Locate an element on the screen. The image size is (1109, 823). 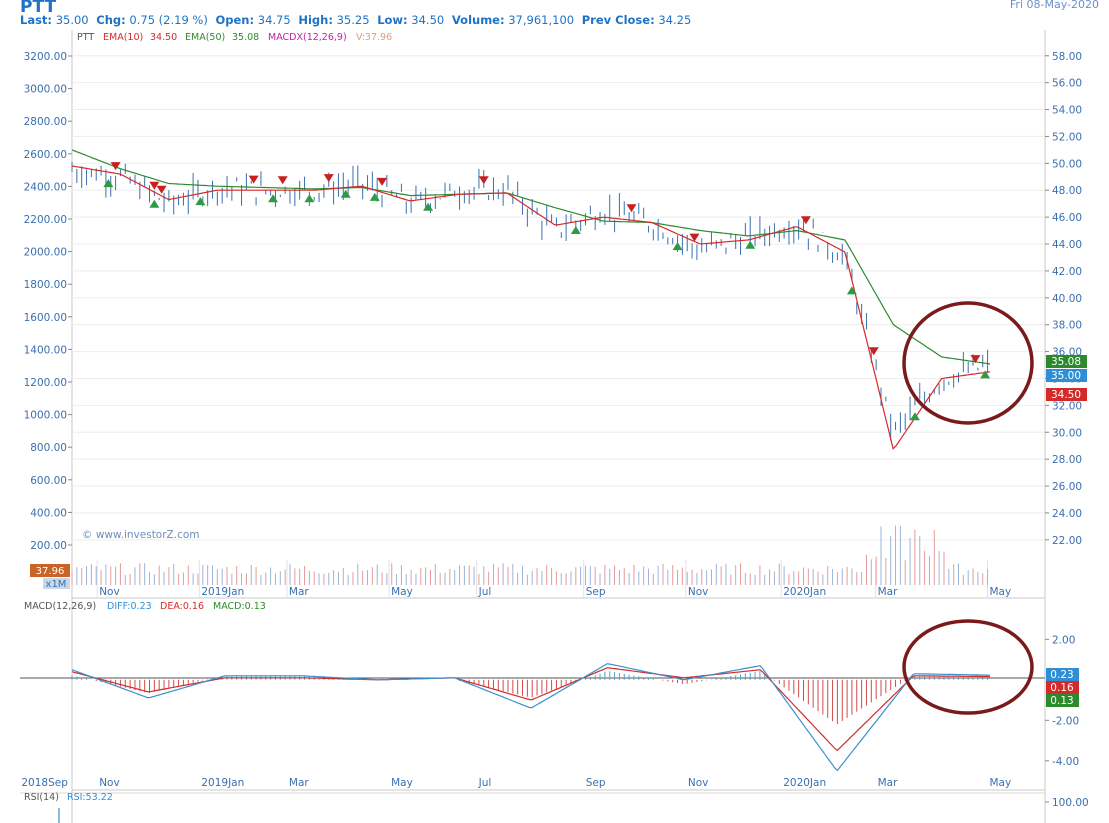
x-axis-label: Nov is located at coordinates (109, 592).